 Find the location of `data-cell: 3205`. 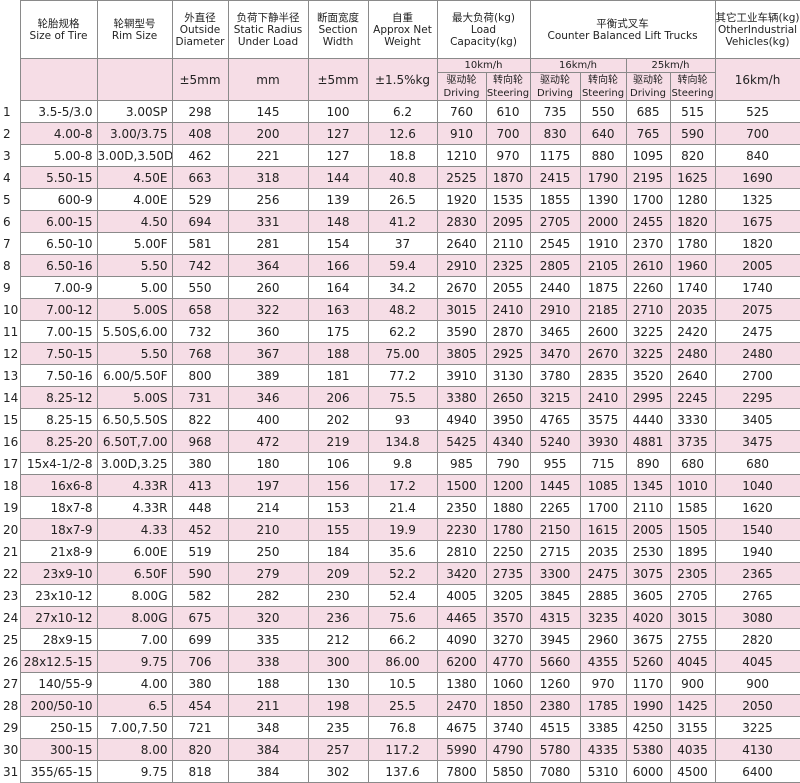

data-cell: 3205 is located at coordinates (508, 595).